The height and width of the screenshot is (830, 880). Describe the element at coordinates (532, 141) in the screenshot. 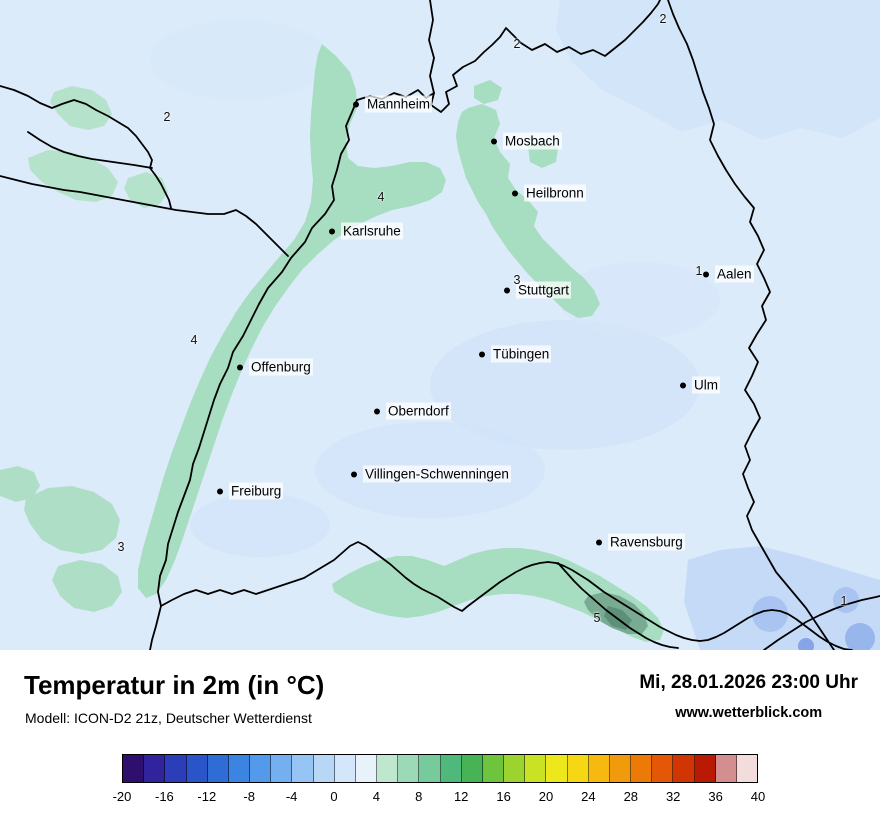

I see `city-label: Mosbach` at that location.